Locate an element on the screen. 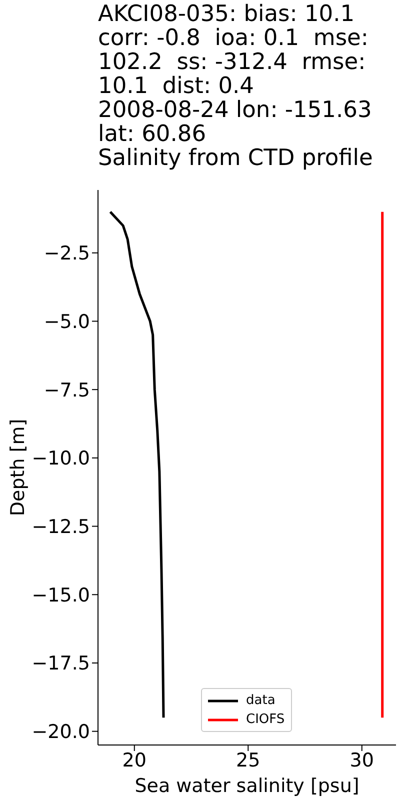 This screenshot has width=400, height=800. chart-title: AKCI08-035: bias: 10.1 corr: -0.8 ioa: 0.1 mse: 102.2 ss: -312.4 rmse: 10.1 dist: 0.4 2008-08-24 lon: -151.63 lat: 60.86 Salinity from CTD profile is located at coordinates (236, 86).